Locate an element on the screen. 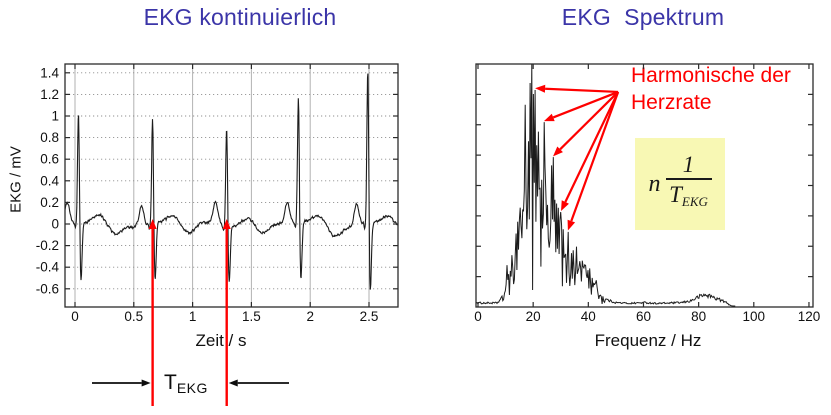 The height and width of the screenshot is (415, 831). formula-fraction: 1 TEKG is located at coordinates (688, 183).